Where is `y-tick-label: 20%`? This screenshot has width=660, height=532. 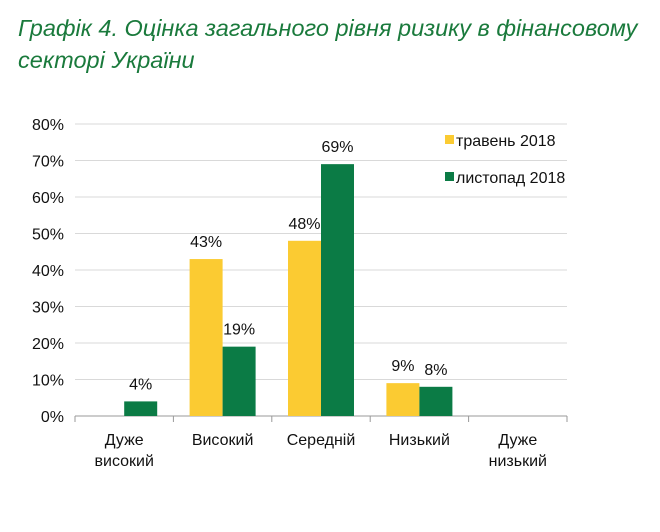
y-tick-label: 20% is located at coordinates (48, 344).